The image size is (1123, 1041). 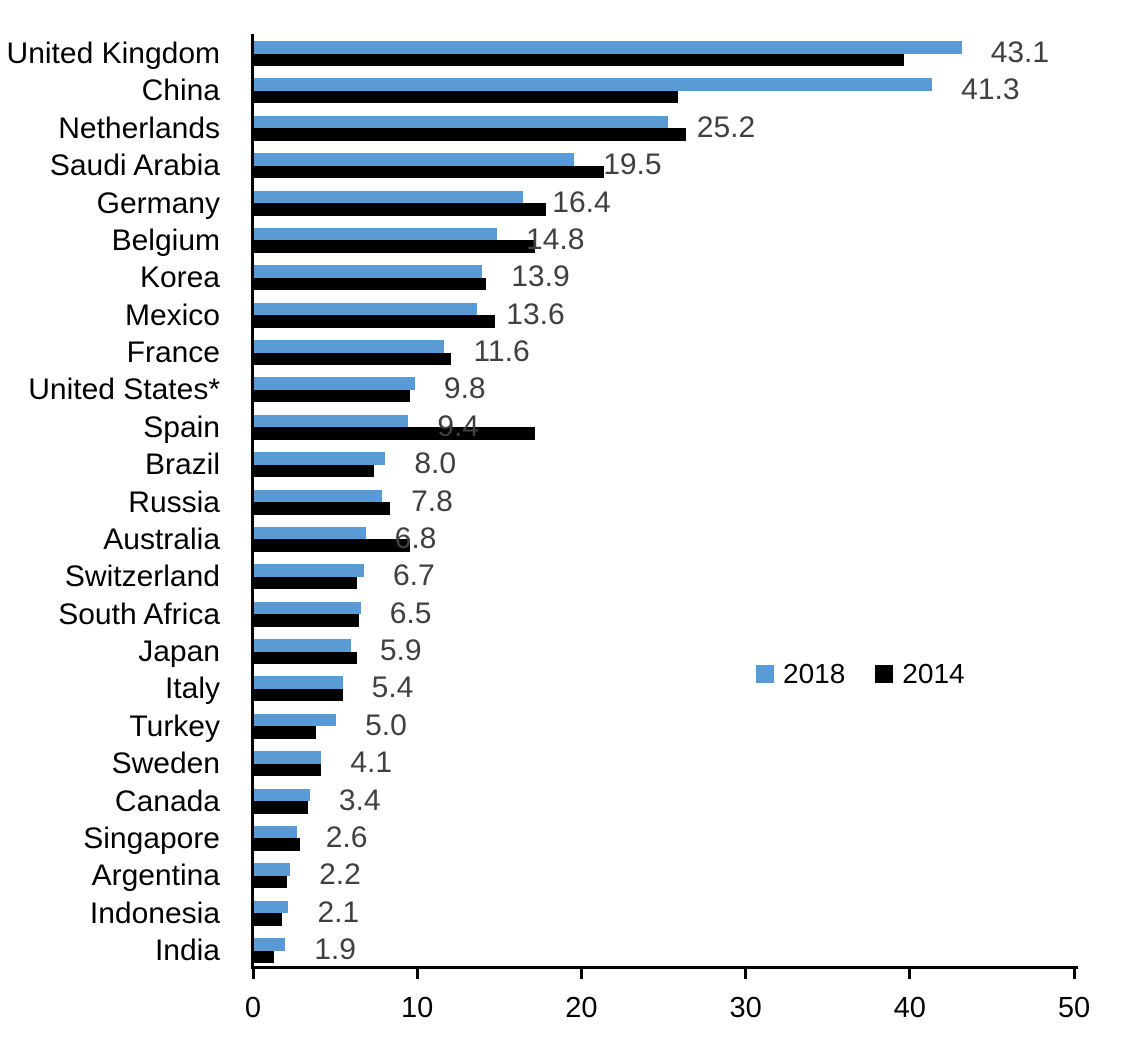 I want to click on category-label: China, so click(x=180, y=91).